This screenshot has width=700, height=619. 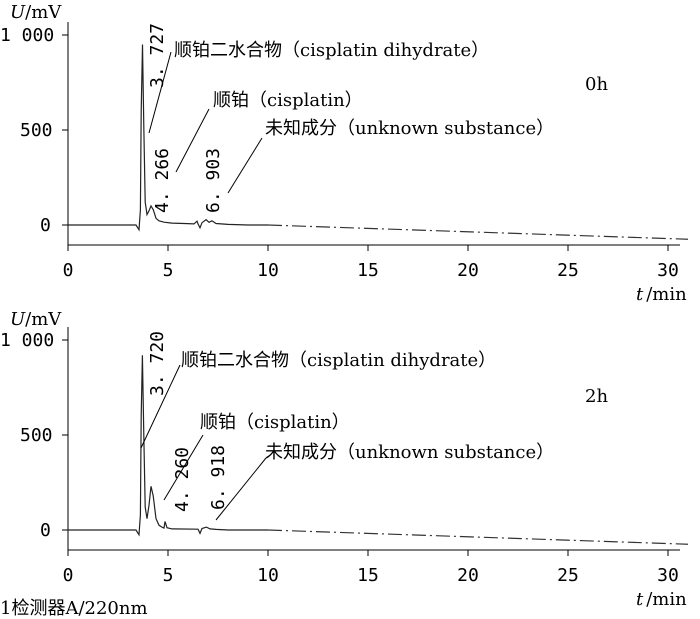 What do you see at coordinates (596, 84) in the screenshot?
I see `time-label: 0h` at bounding box center [596, 84].